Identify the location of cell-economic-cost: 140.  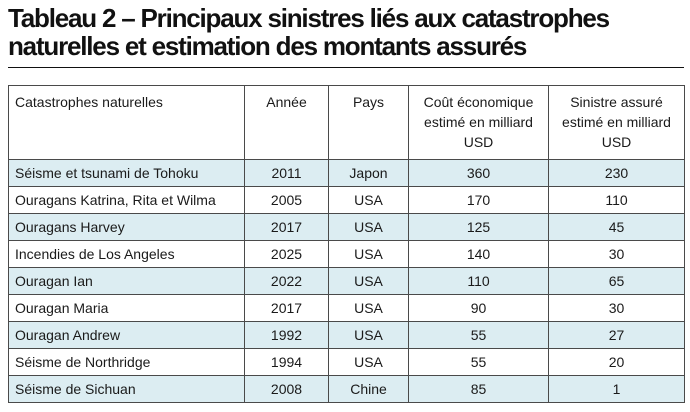
(478, 254).